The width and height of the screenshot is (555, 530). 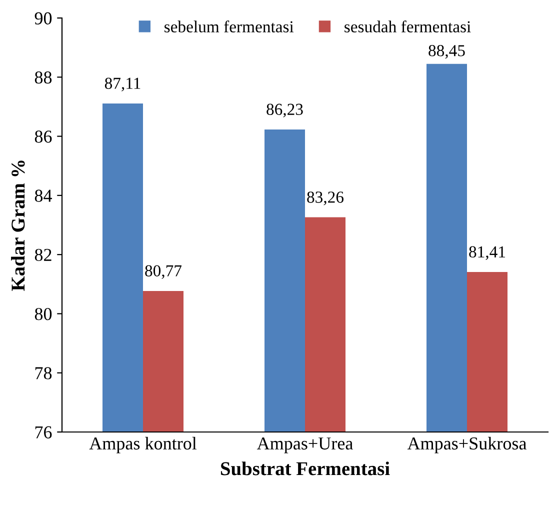 What do you see at coordinates (143, 445) in the screenshot?
I see `x-tick-label: Ampas kontrol` at bounding box center [143, 445].